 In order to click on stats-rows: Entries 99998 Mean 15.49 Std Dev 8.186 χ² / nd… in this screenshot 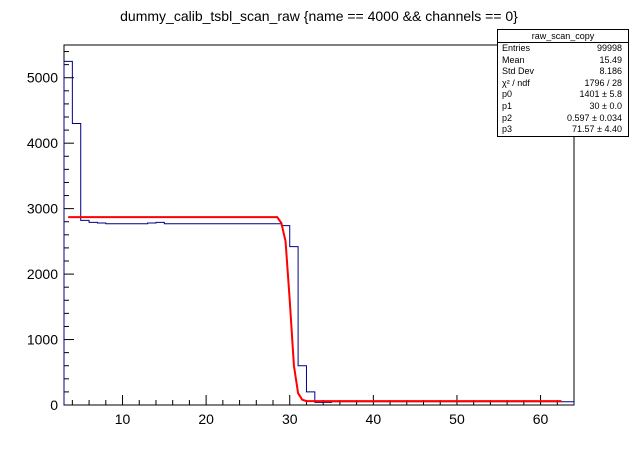, I will do `click(563, 89)`.